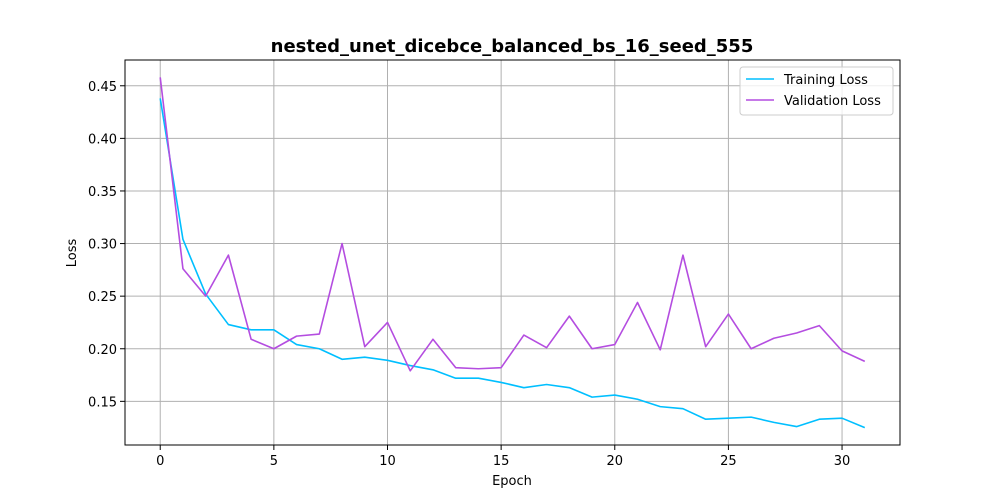  Describe the element at coordinates (72, 253) in the screenshot. I see `y-axis-label: Loss` at that location.